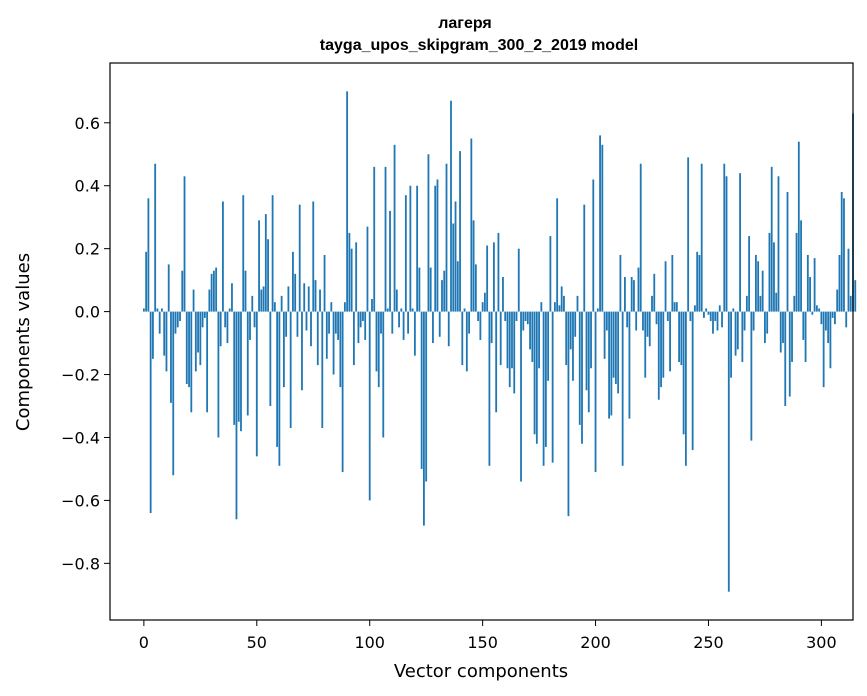 The image size is (867, 696). Describe the element at coordinates (80, 375) in the screenshot. I see `y-tick-label: −0.2` at that location.